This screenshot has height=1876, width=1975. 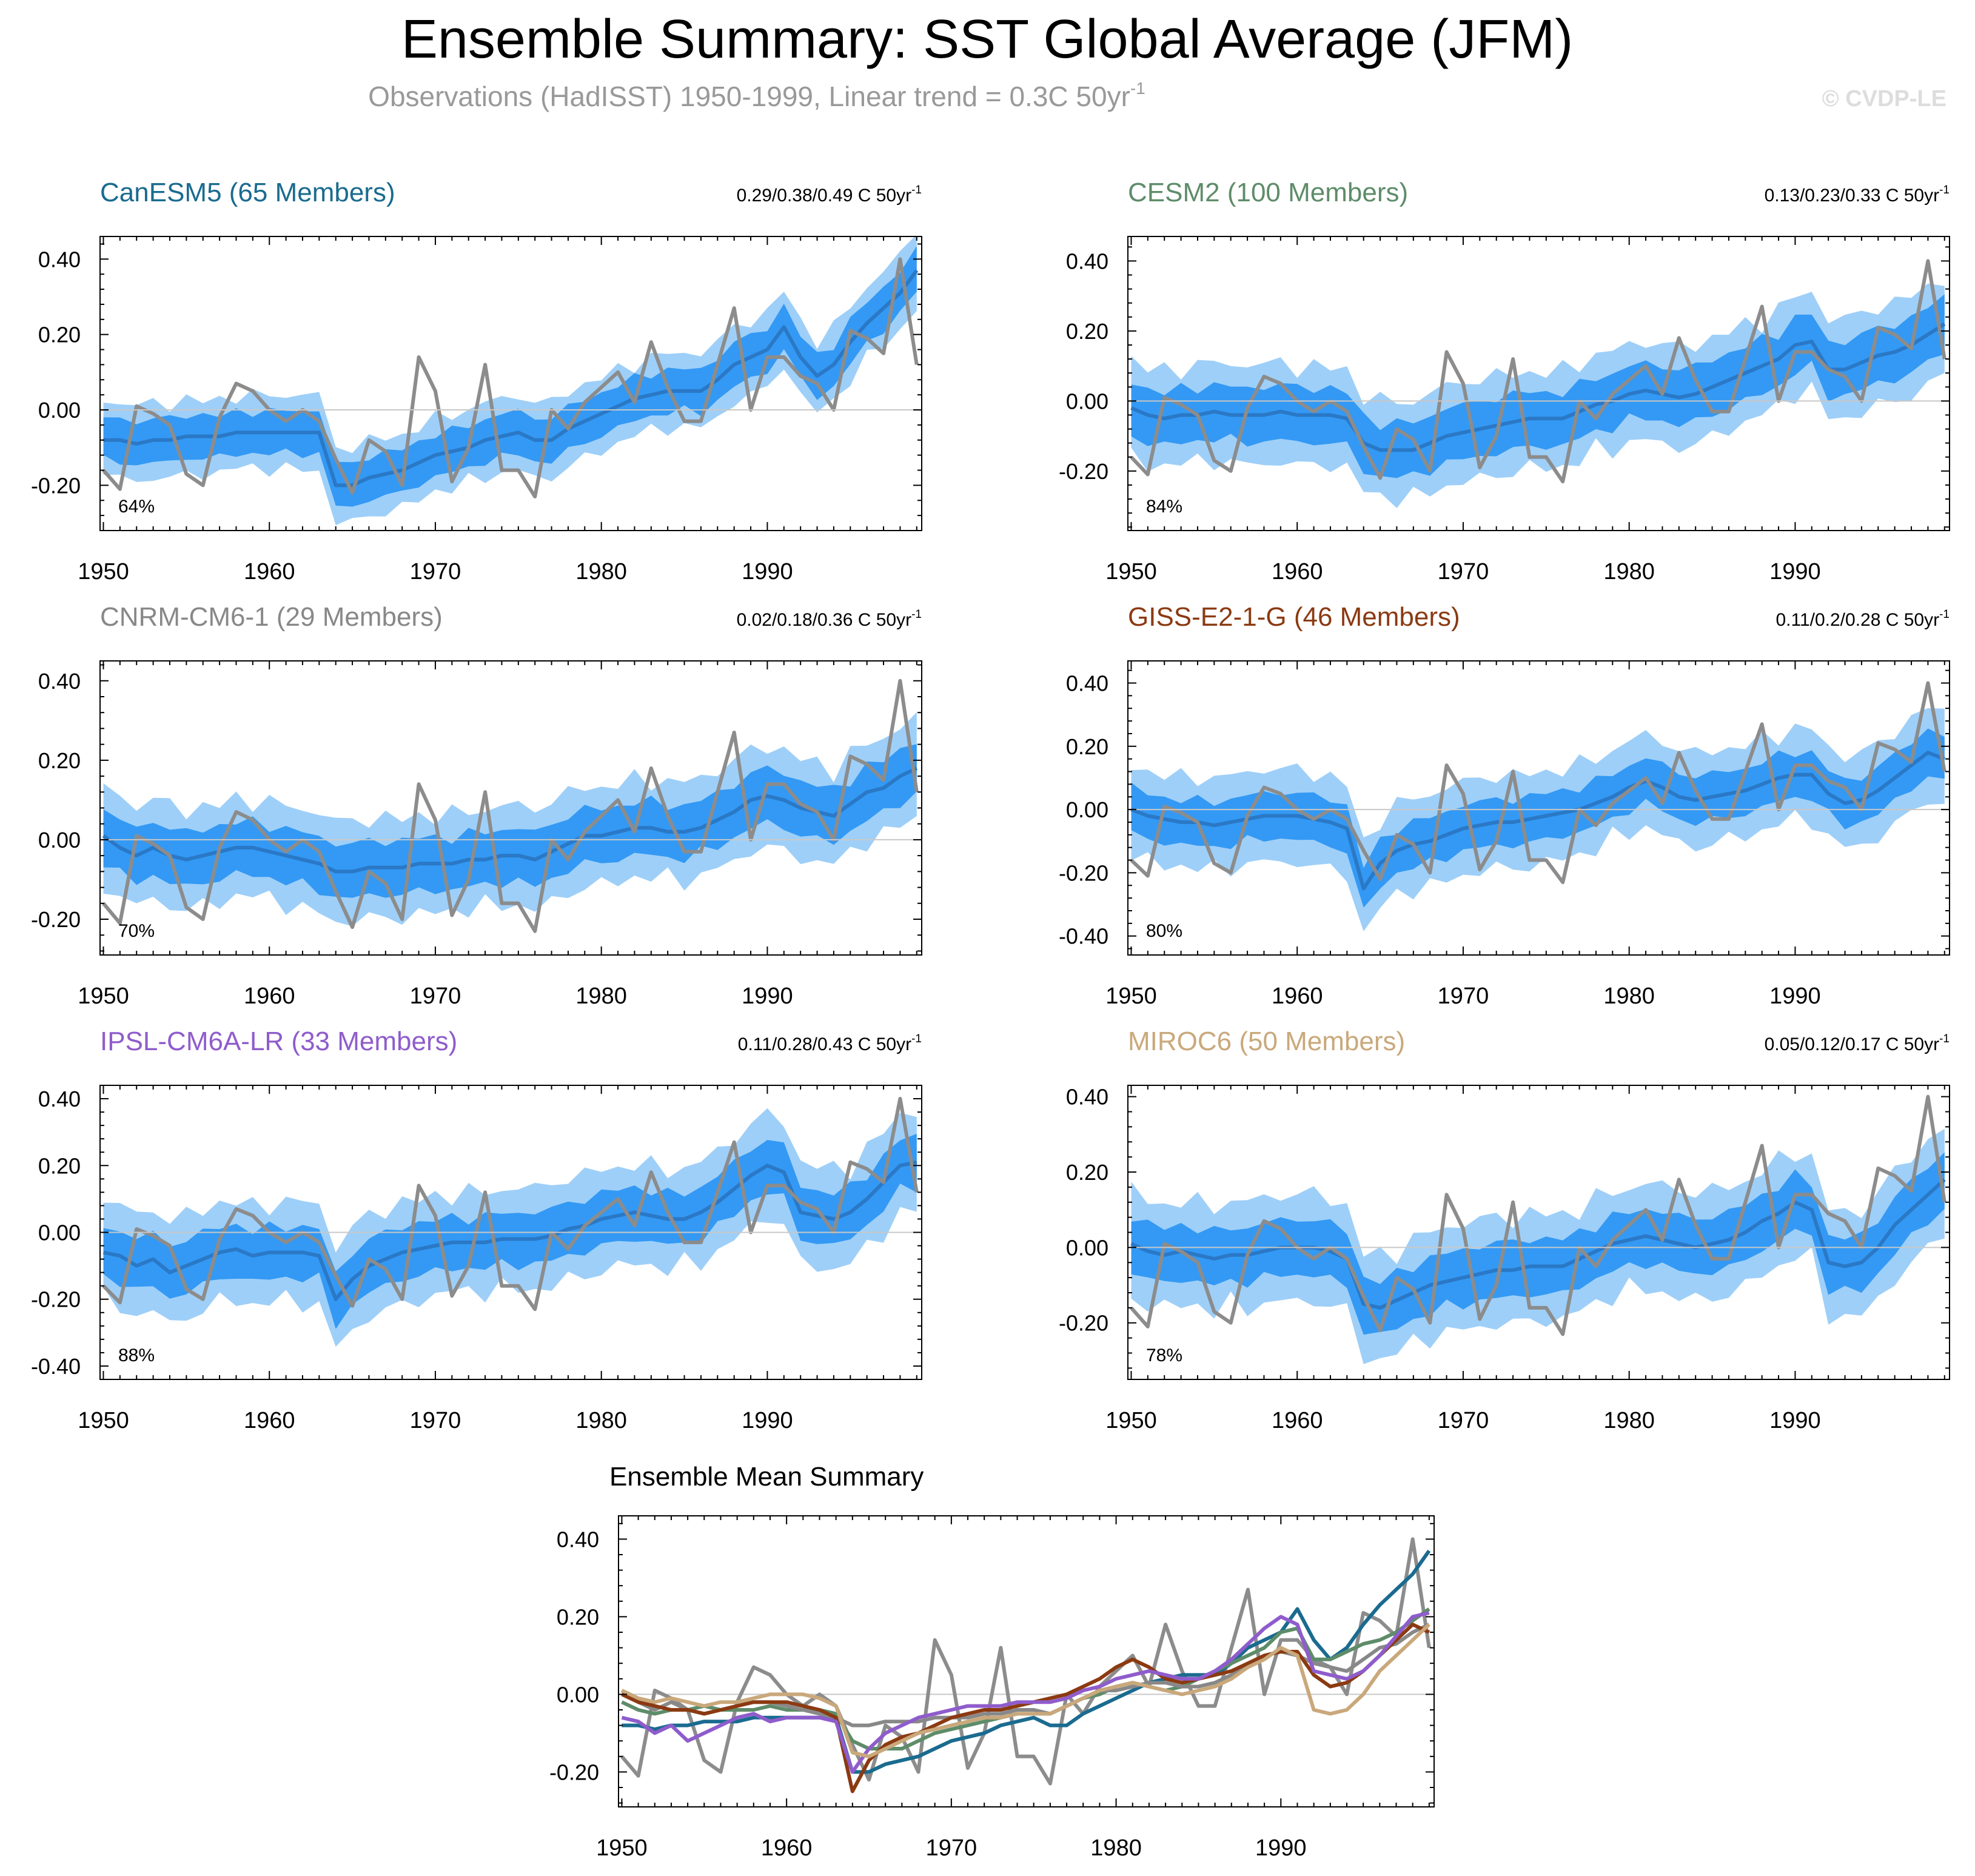 I want to click on panel-2-xtick-label: 1970, so click(x=1463, y=572).